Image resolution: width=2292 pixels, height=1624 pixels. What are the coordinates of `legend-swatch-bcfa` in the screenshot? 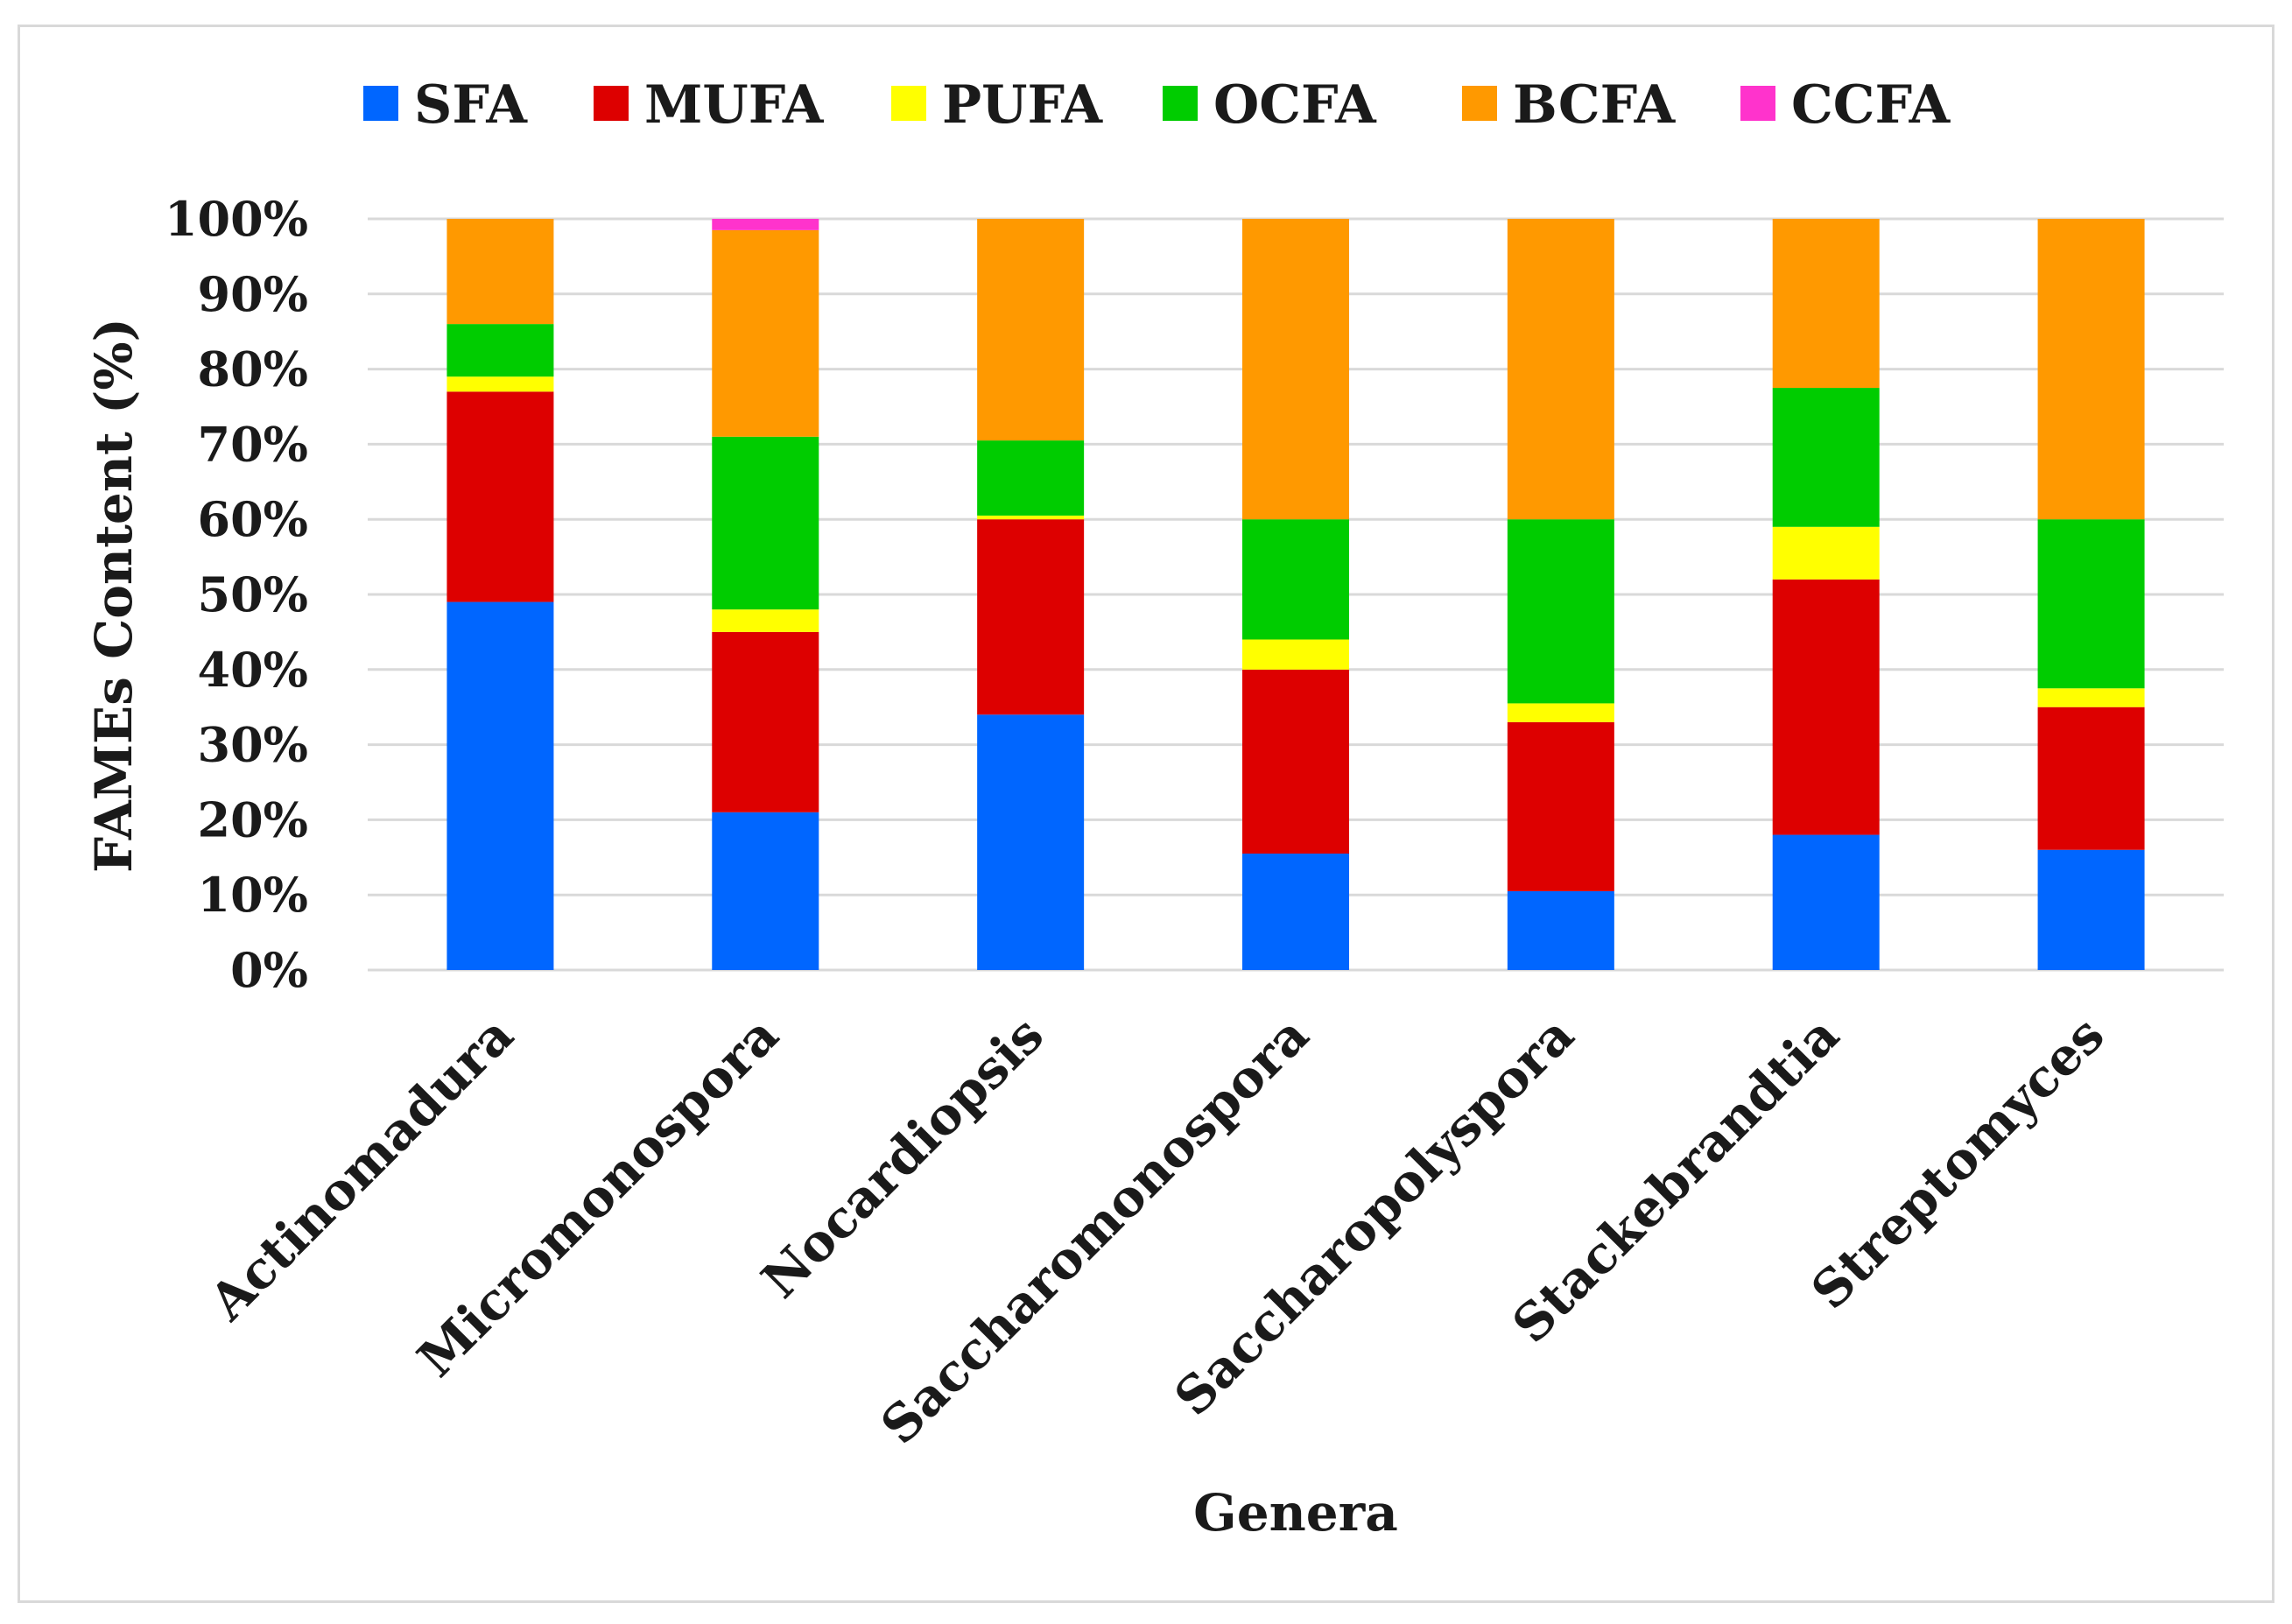 It's located at (1480, 103).